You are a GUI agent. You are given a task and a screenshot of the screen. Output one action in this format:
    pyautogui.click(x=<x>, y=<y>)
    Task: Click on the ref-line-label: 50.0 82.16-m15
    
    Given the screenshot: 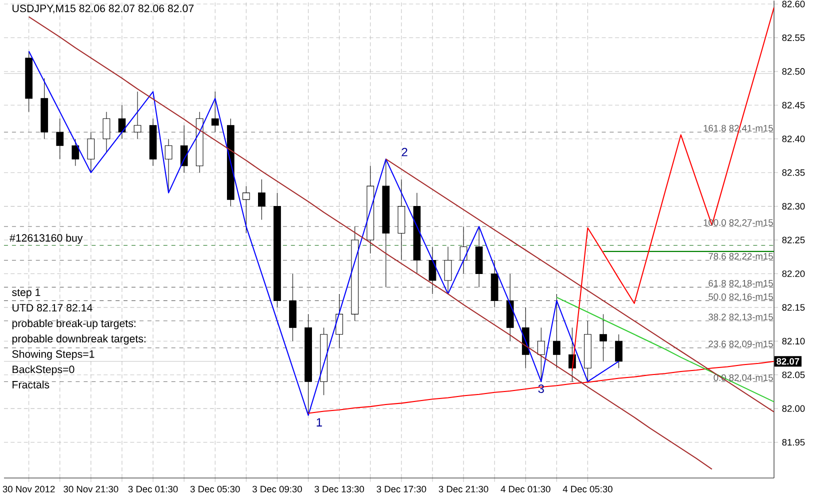 What is the action you would take?
    pyautogui.click(x=740, y=296)
    